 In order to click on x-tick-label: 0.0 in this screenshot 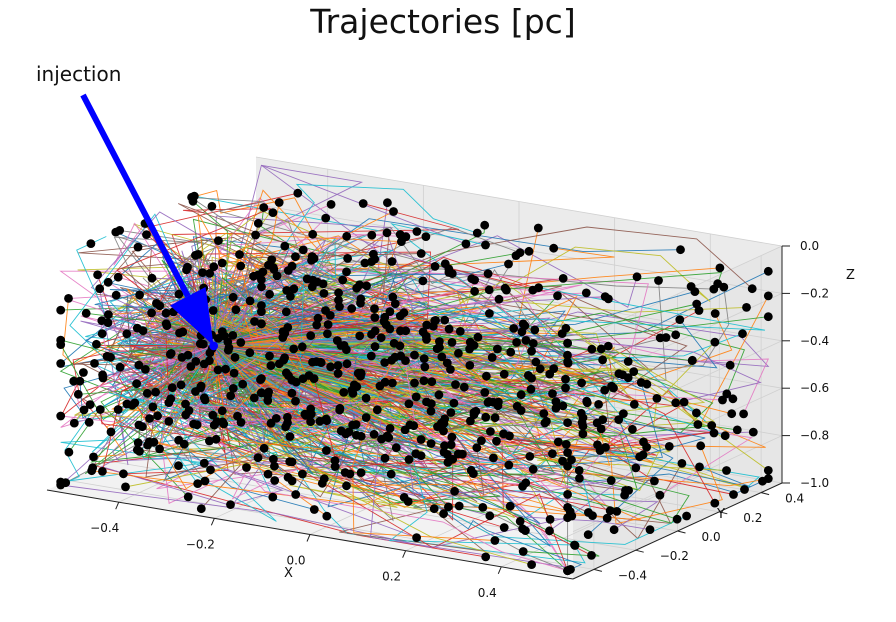, I will do `click(295, 561)`.